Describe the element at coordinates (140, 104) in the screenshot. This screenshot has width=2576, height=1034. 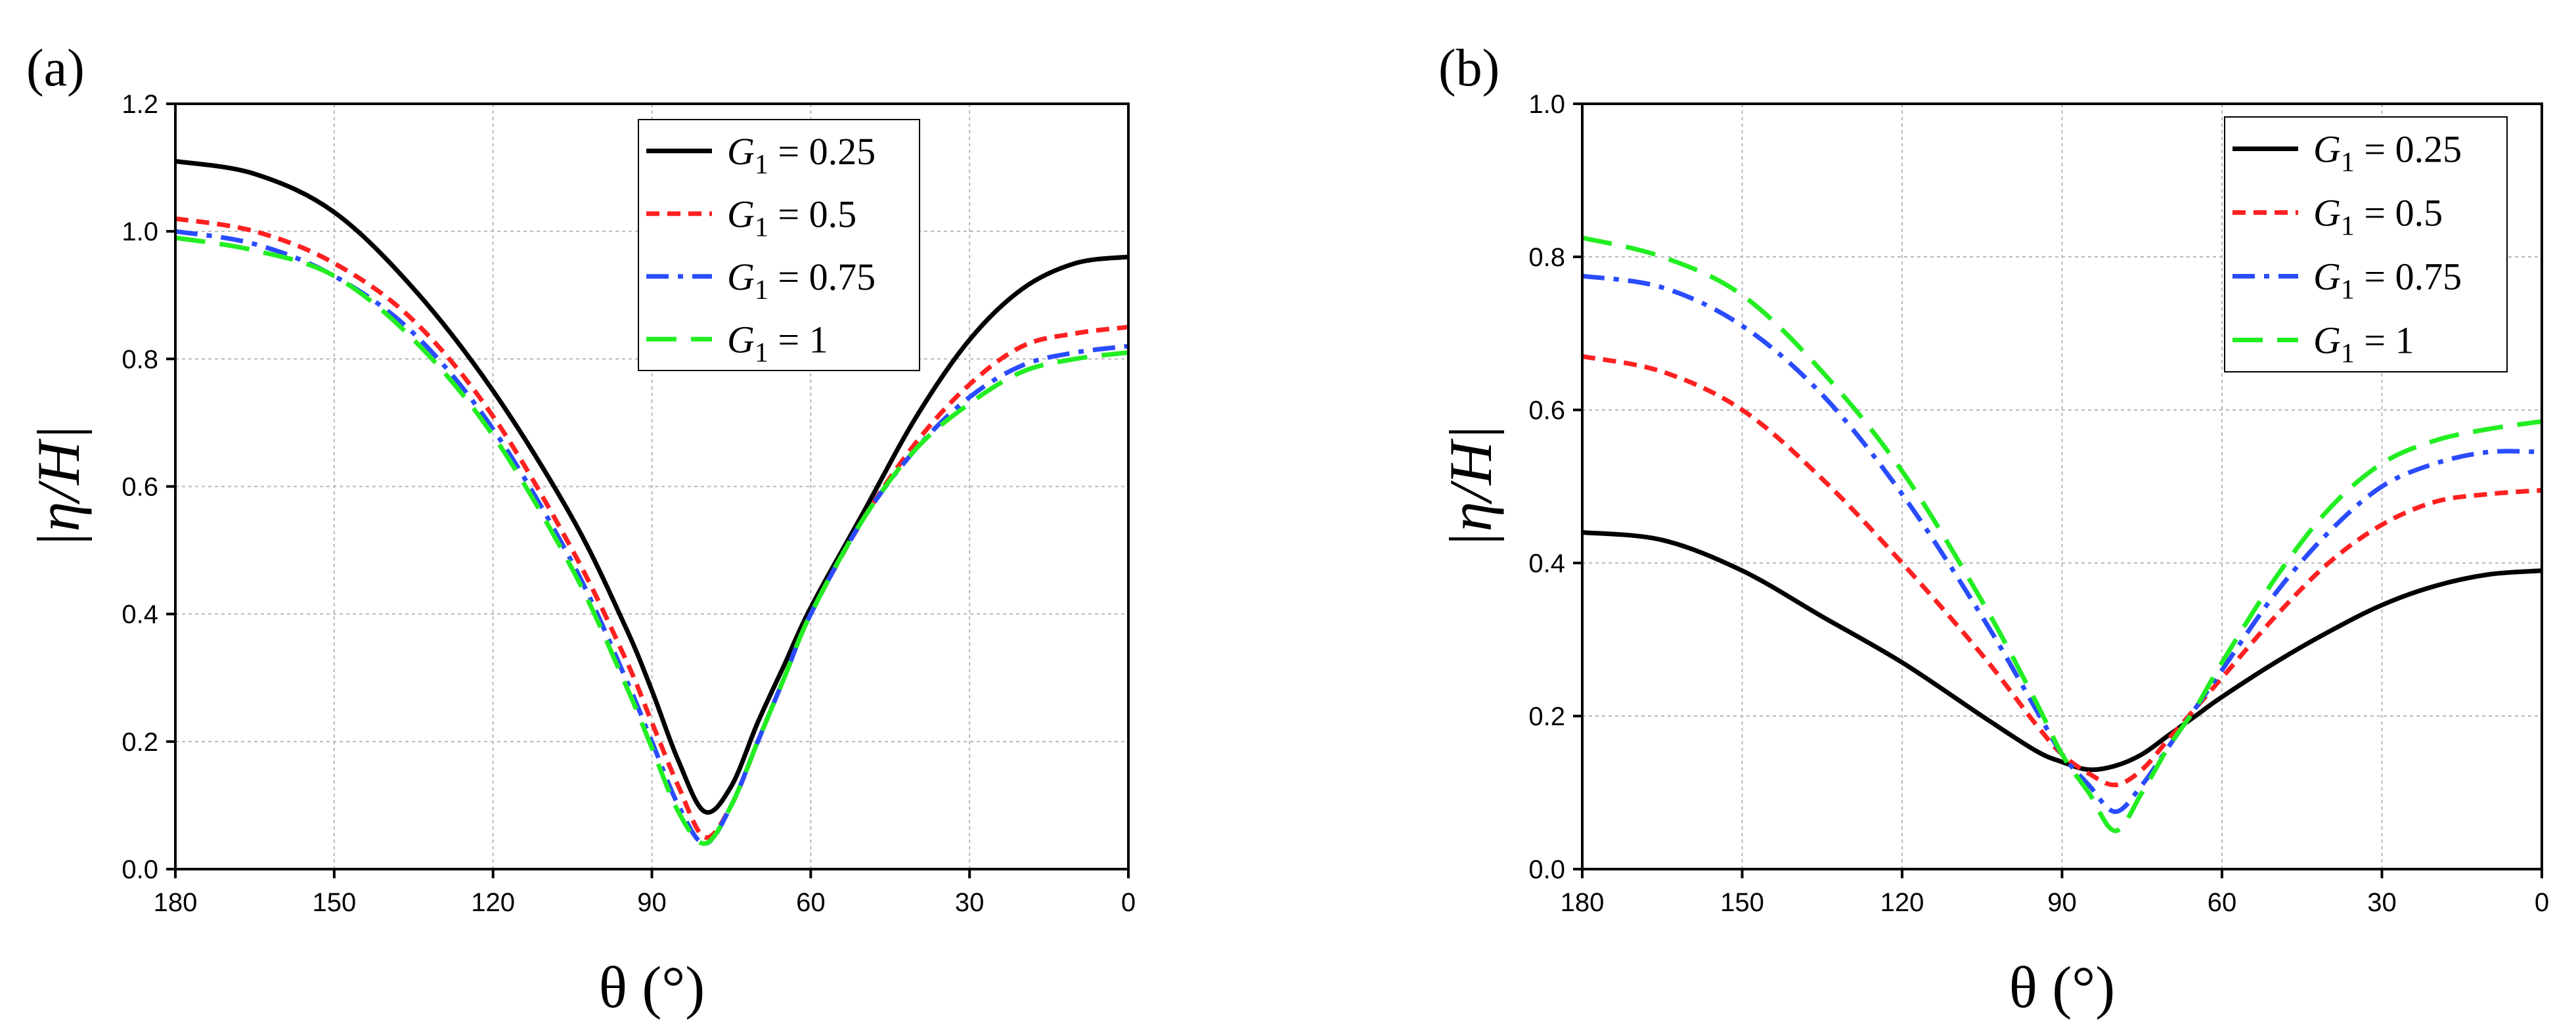
I see `y-tick-label: 1.2` at that location.